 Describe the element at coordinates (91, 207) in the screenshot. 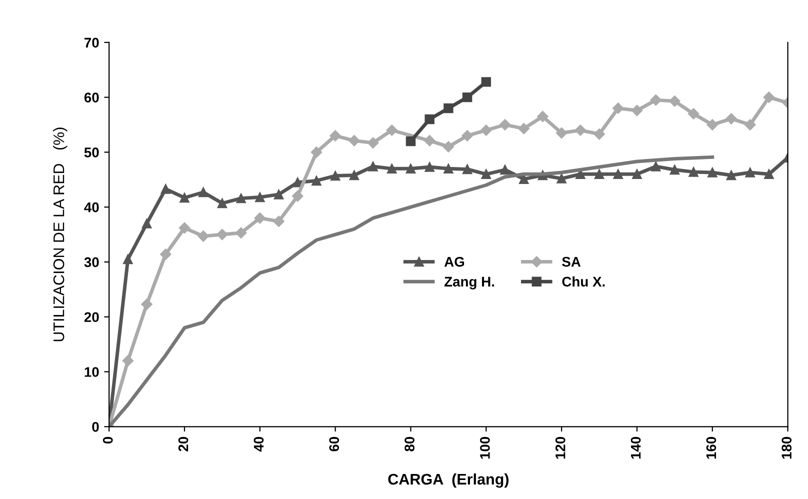

I see `y-tick-label: 40` at that location.